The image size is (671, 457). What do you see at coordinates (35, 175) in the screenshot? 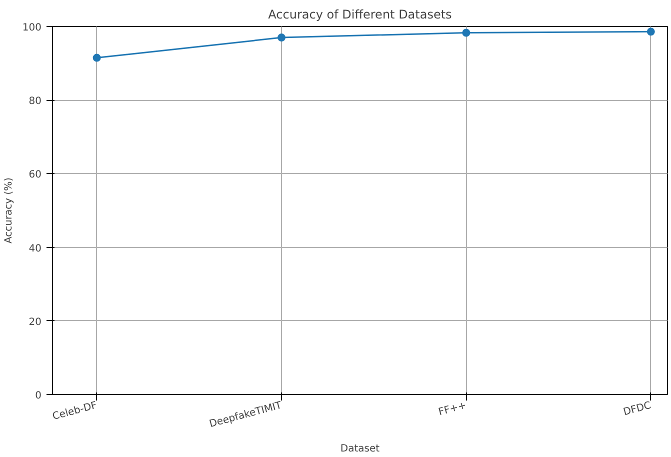
I see `y-tick-label: 60` at bounding box center [35, 175].